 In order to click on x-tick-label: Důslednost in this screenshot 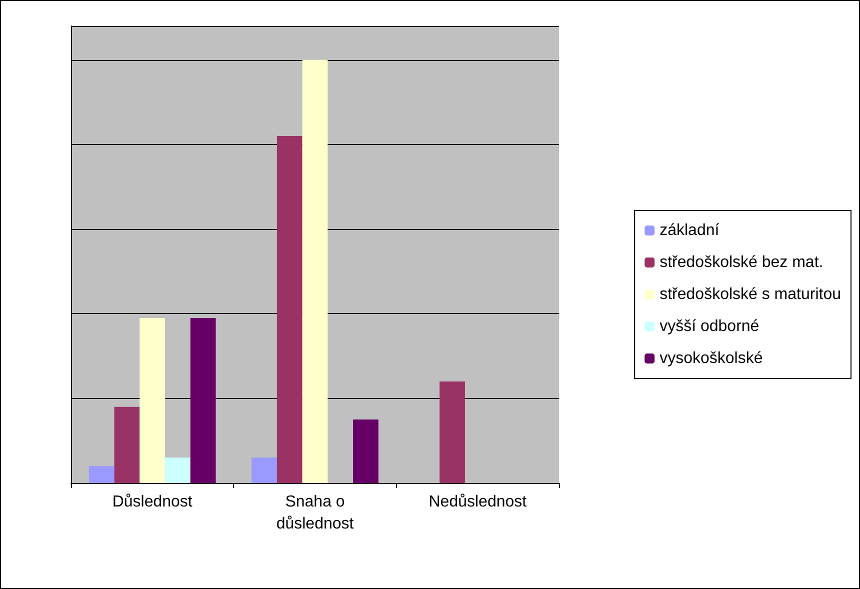, I will do `click(152, 502)`.